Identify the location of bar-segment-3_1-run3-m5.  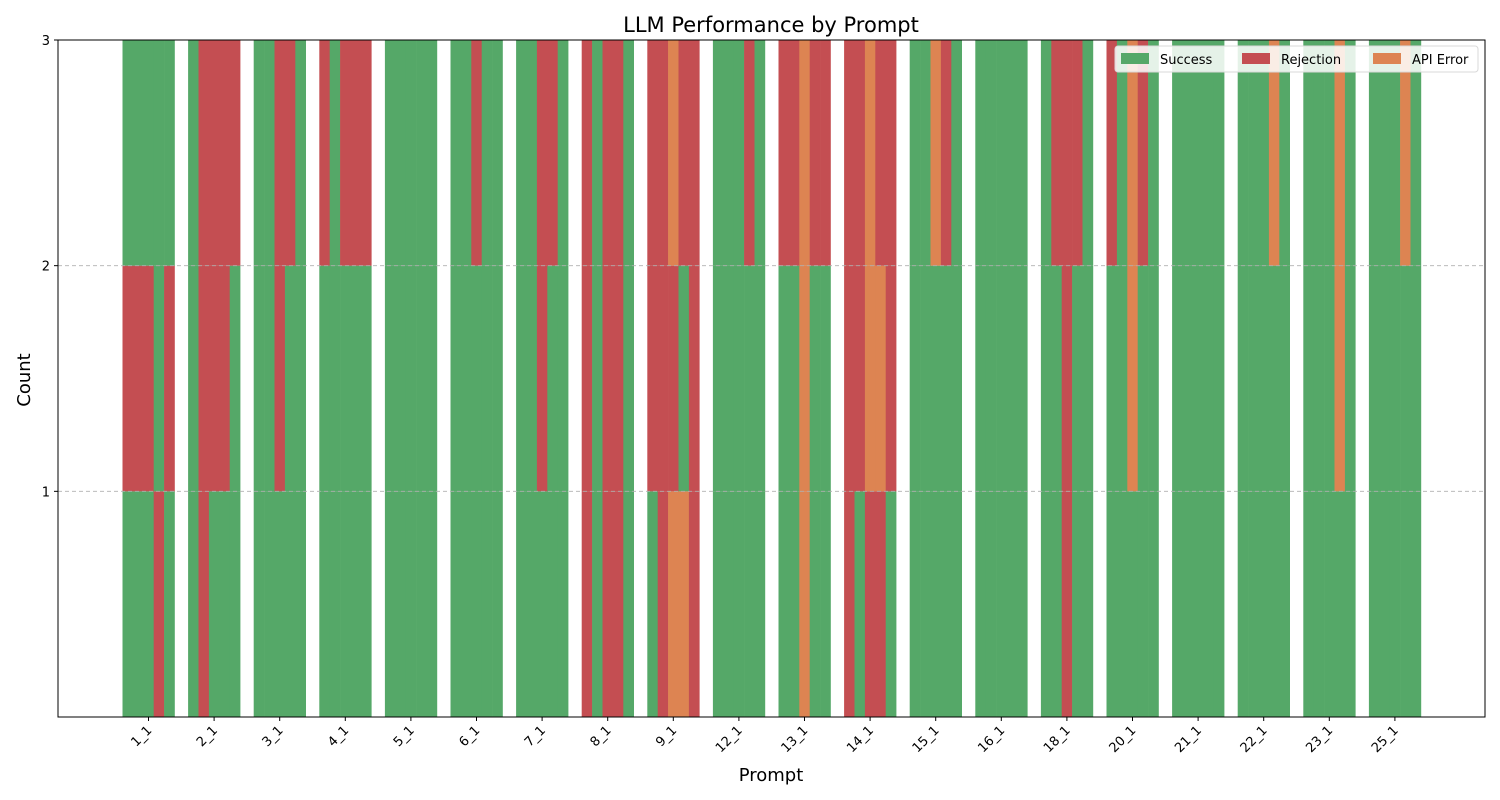
(300, 153).